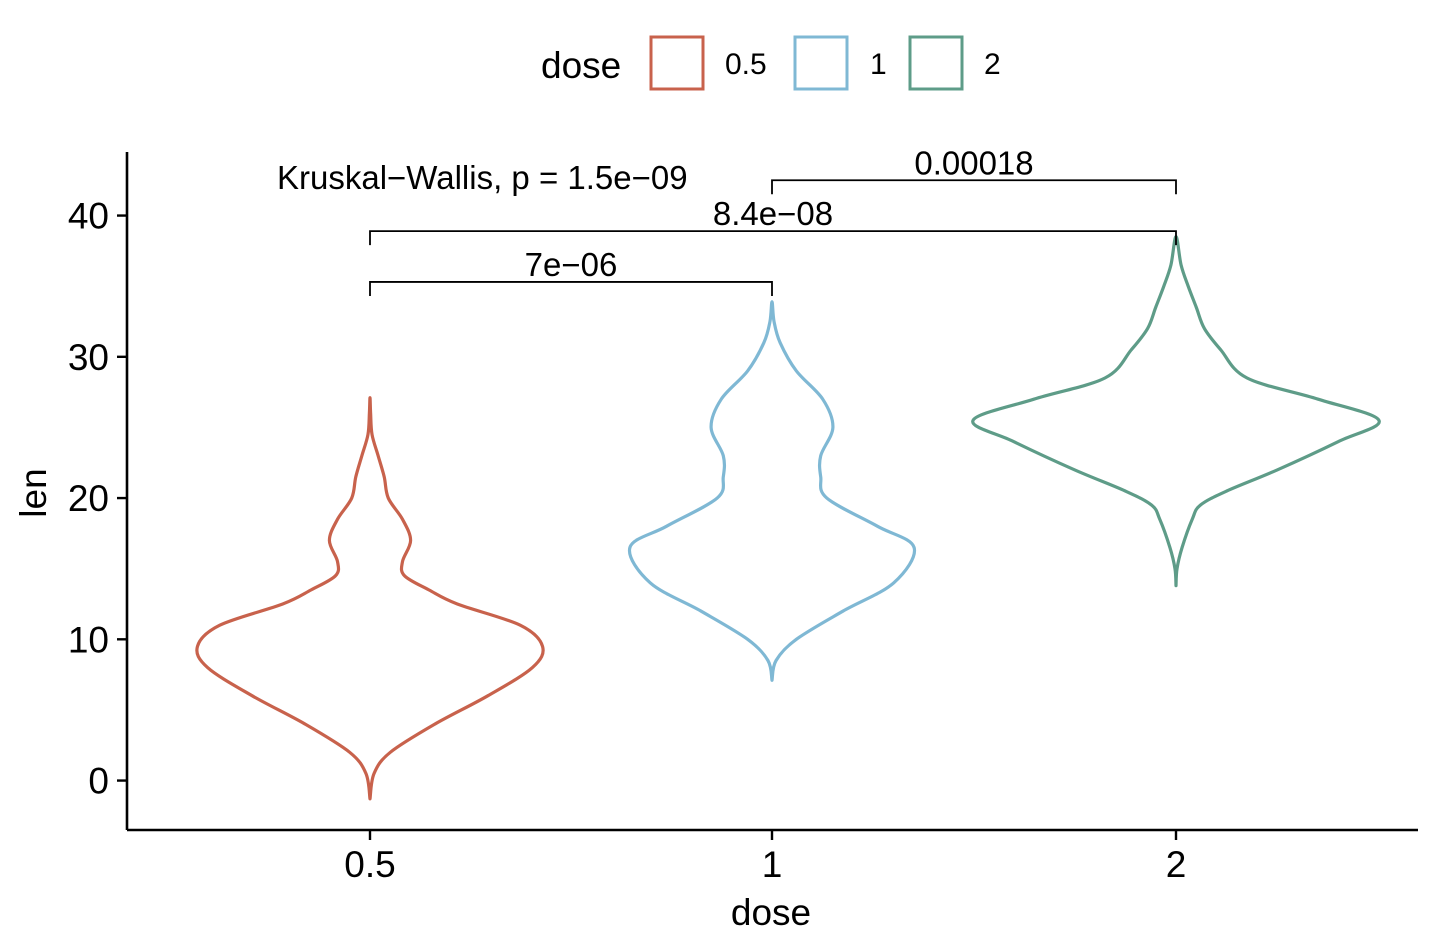 This screenshot has height=941, width=1430. I want to click on comparison-brackets: 7e−06 8.4e−08 0.00018, so click(773, 220).